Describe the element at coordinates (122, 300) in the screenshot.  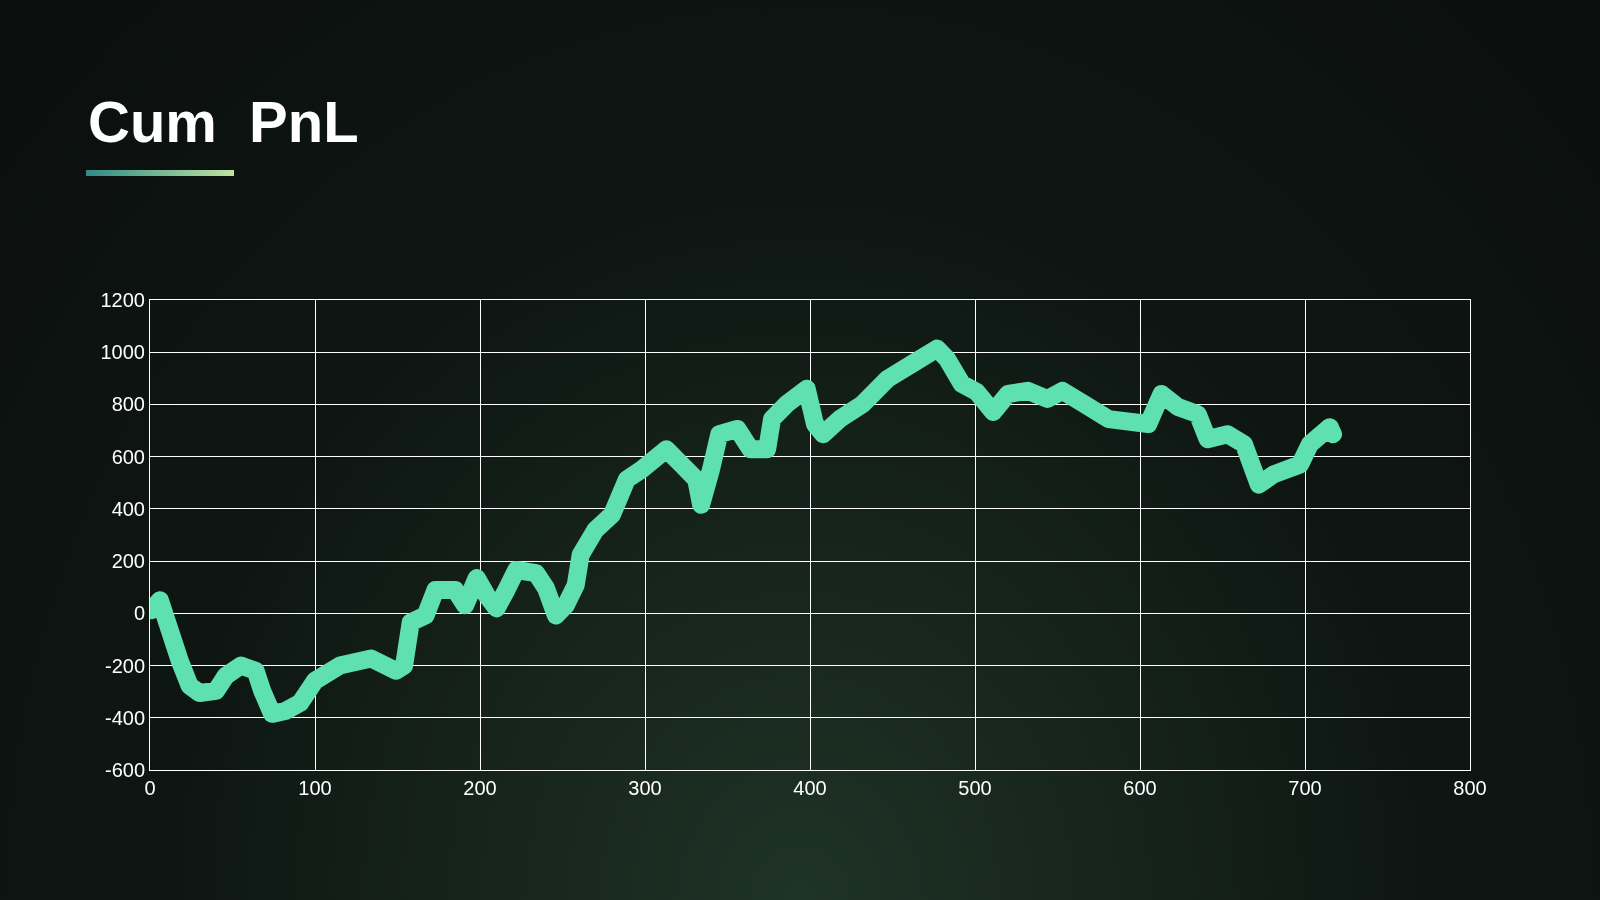
I see `y-tick-label: 1200` at that location.